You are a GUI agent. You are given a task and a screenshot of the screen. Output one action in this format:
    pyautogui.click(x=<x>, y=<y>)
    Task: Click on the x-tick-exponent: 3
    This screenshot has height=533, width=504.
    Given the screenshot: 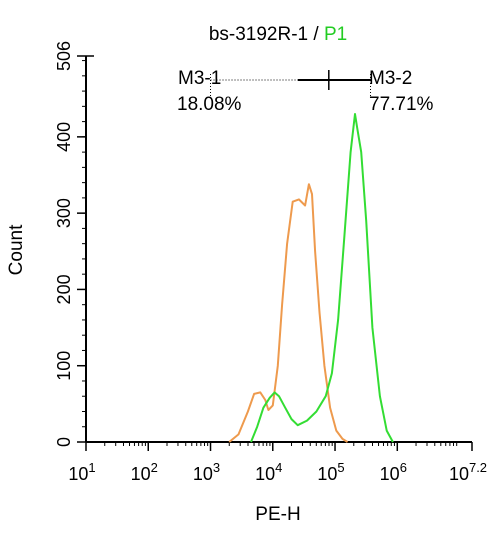 What is the action you would take?
    pyautogui.click(x=216, y=467)
    